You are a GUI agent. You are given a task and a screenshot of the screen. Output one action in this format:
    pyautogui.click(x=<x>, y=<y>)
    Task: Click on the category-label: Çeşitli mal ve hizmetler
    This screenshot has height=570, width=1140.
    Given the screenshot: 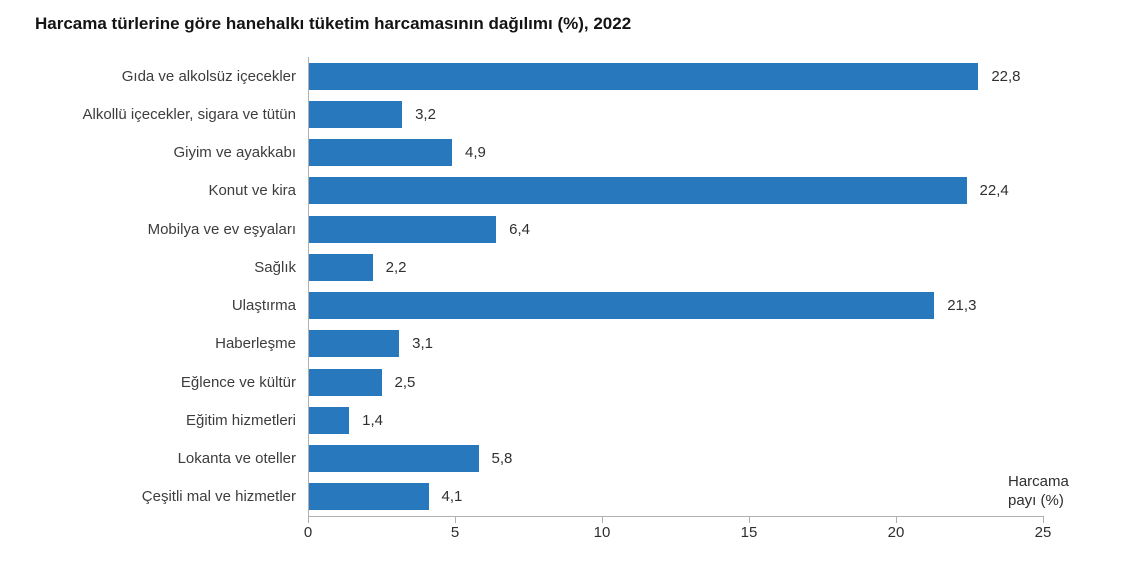 What is the action you would take?
    pyautogui.click(x=218, y=497)
    